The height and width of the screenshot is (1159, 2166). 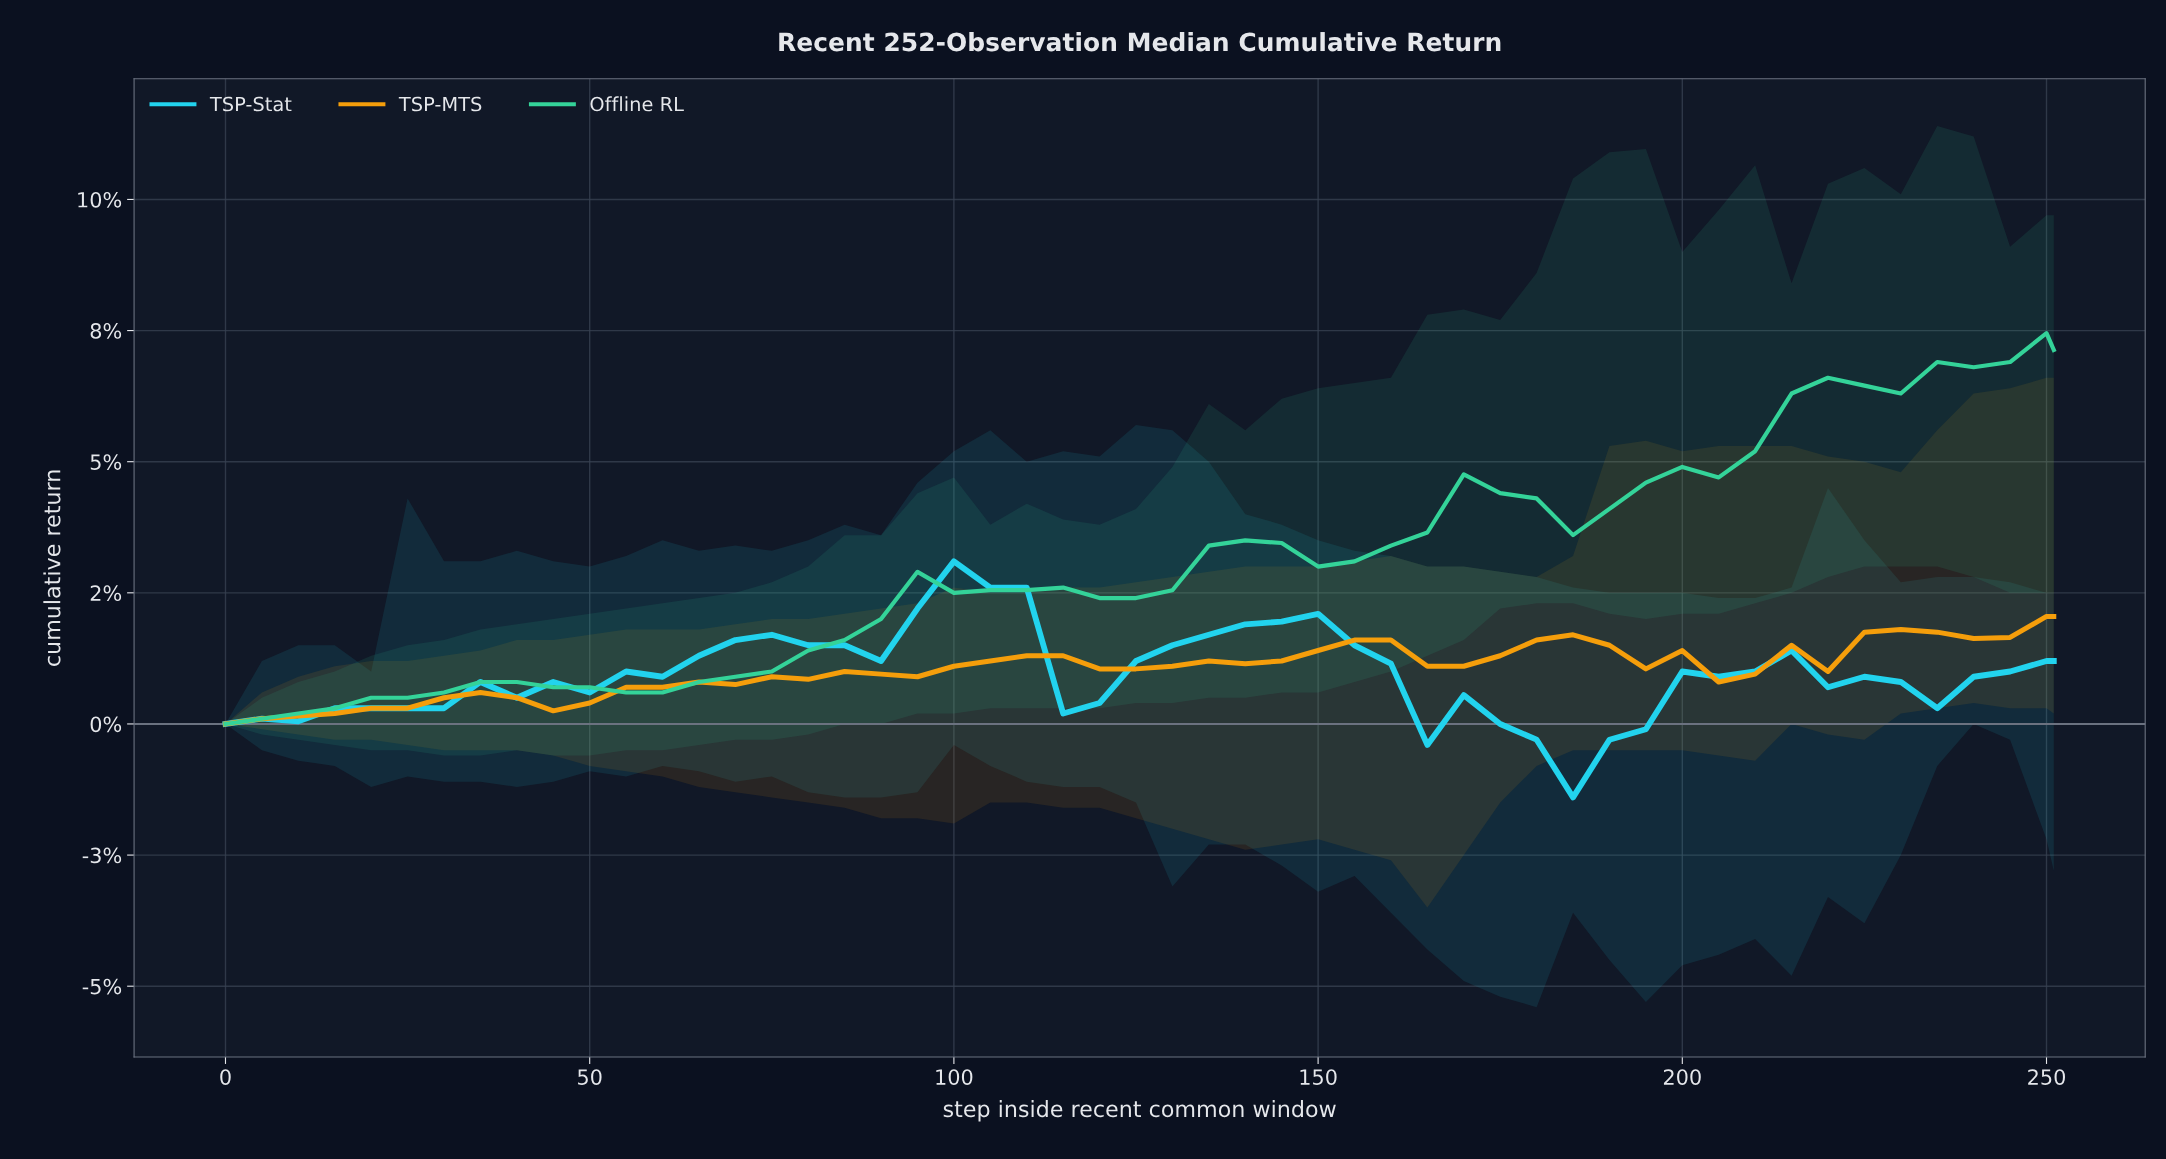 I want to click on y-tick-label: 10%, so click(x=100, y=199).